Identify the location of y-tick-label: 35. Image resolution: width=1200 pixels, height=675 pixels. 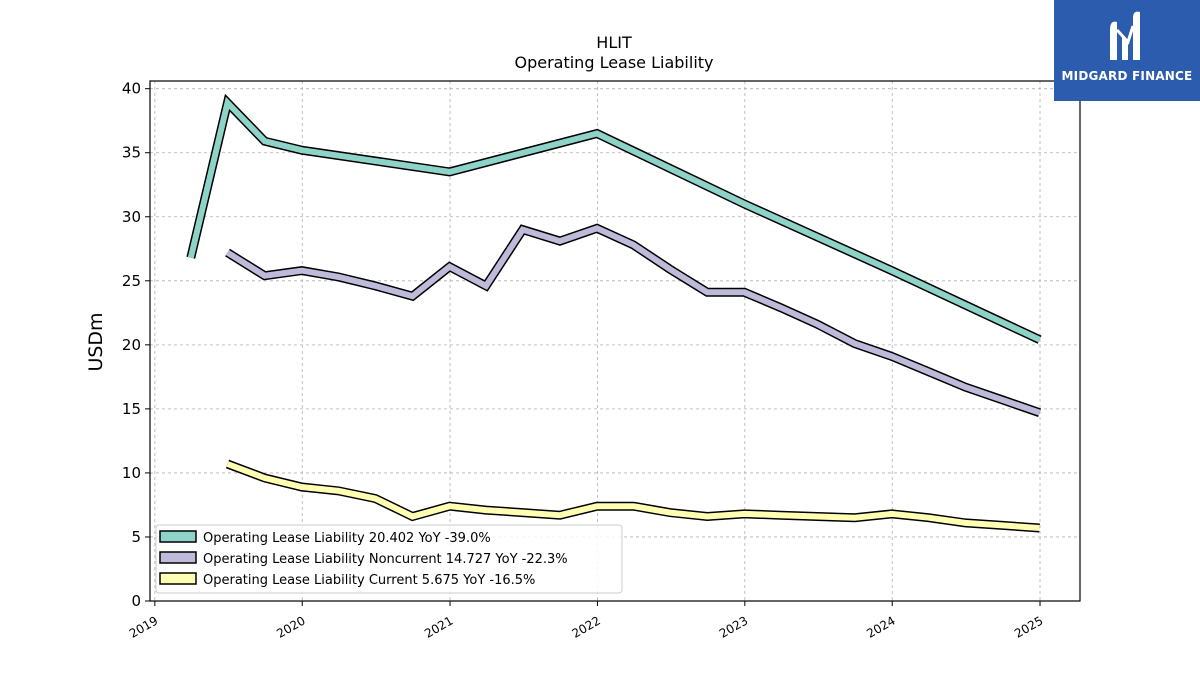
(131, 153).